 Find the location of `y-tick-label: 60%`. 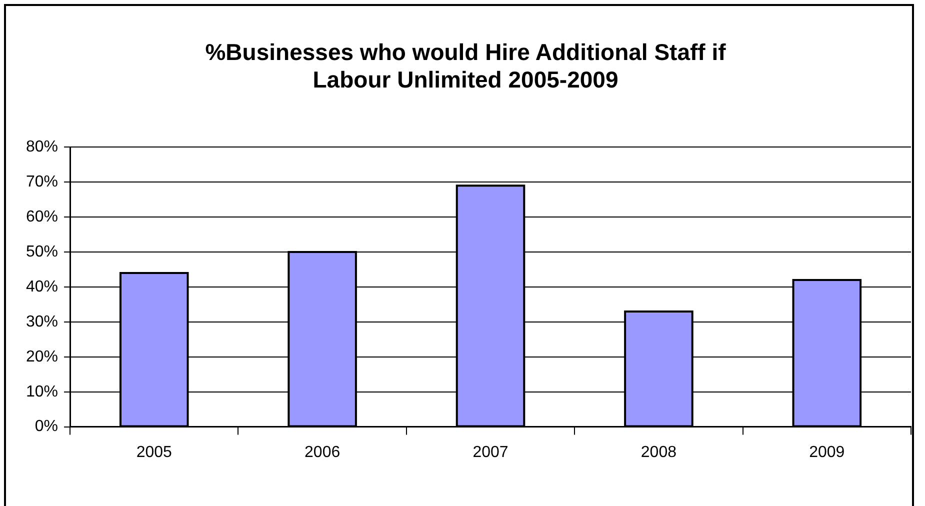

y-tick-label: 60% is located at coordinates (42, 217).